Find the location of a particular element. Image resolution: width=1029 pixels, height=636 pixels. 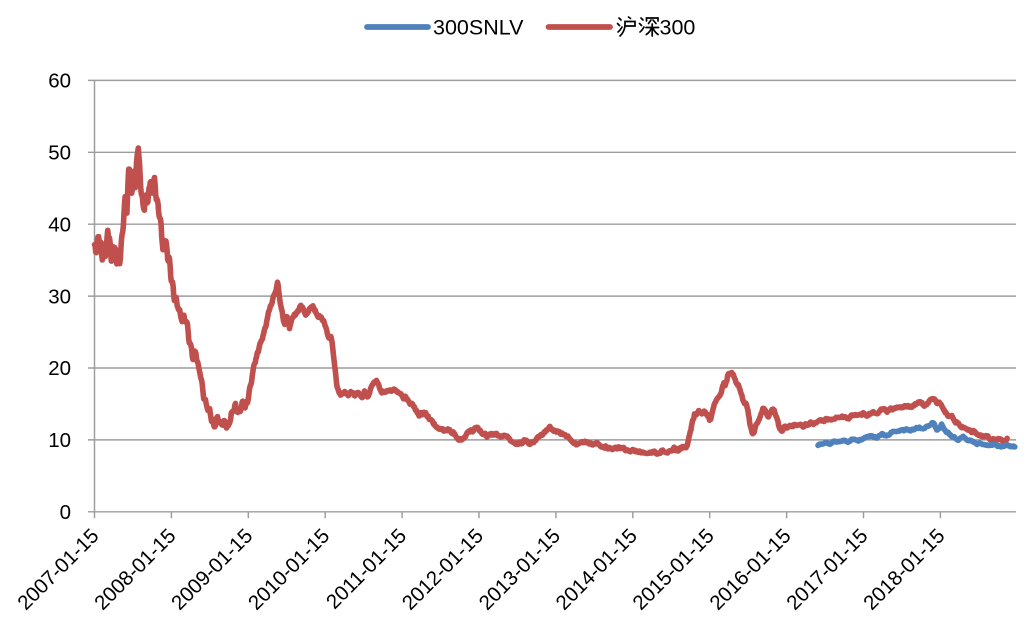

svg-text: 50 is located at coordinates (59, 153).